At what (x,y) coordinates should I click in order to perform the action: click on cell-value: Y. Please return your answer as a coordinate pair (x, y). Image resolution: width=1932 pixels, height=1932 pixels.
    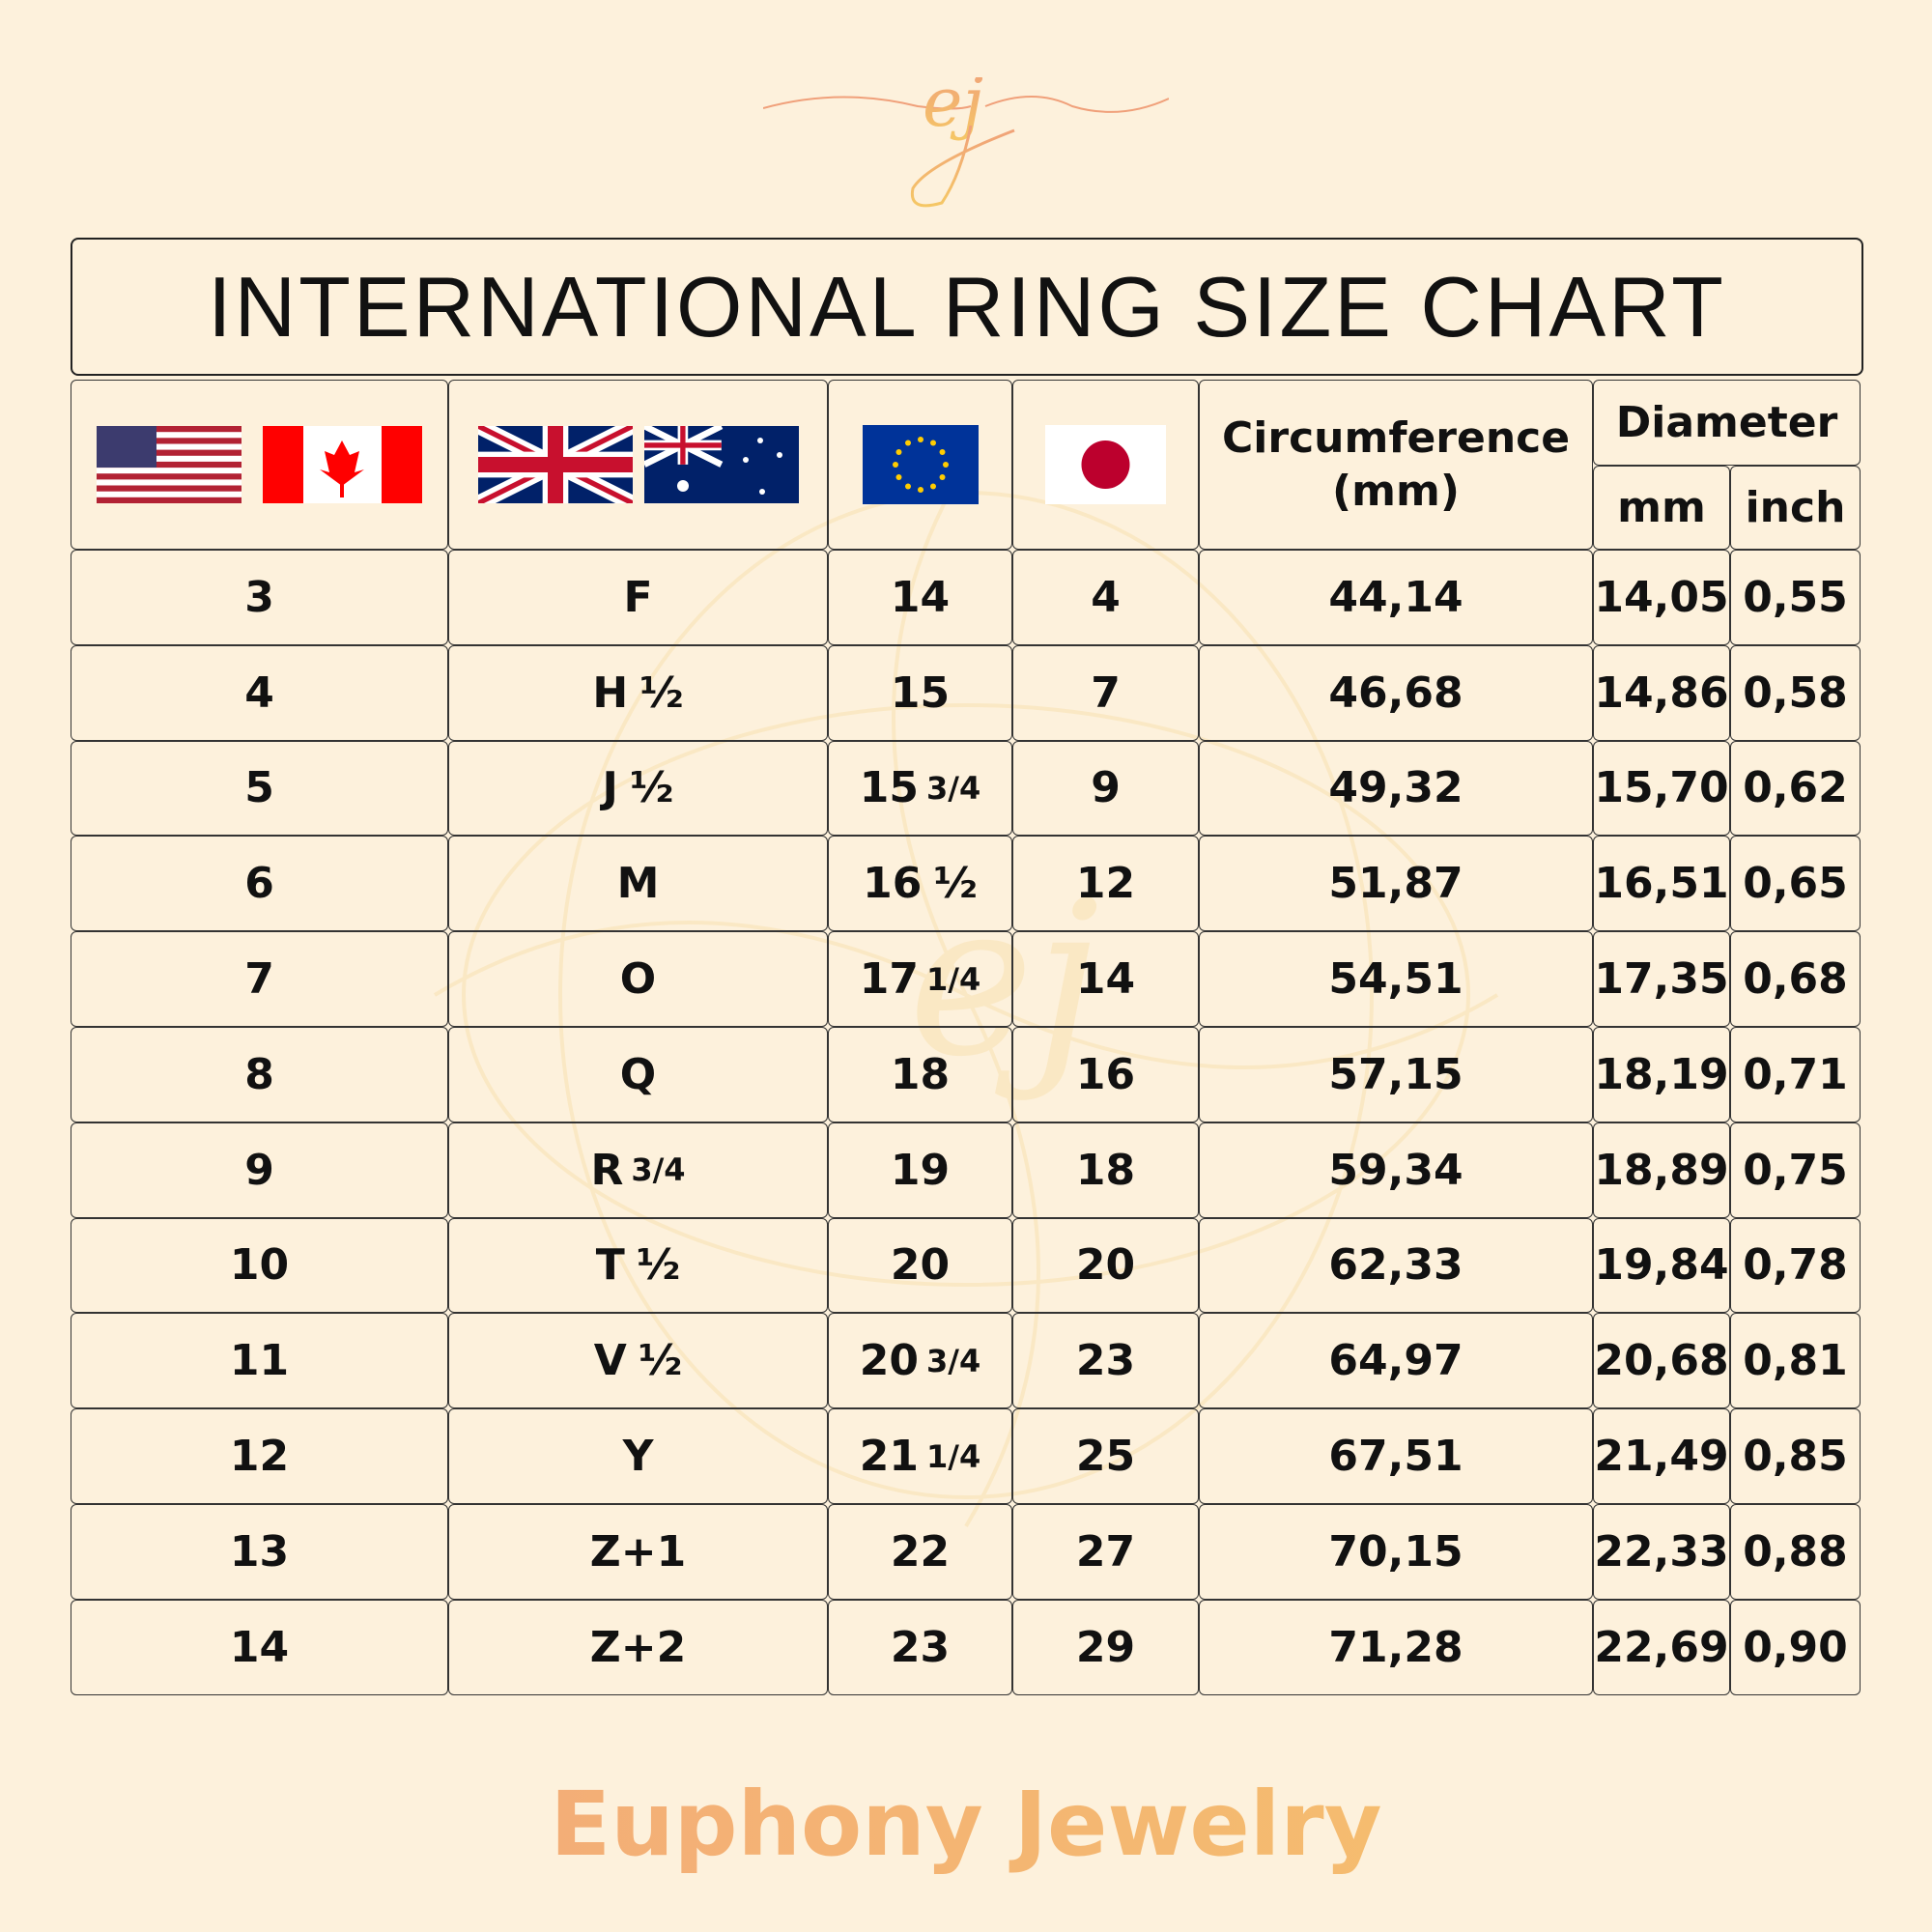
    Looking at the image, I should click on (638, 1457).